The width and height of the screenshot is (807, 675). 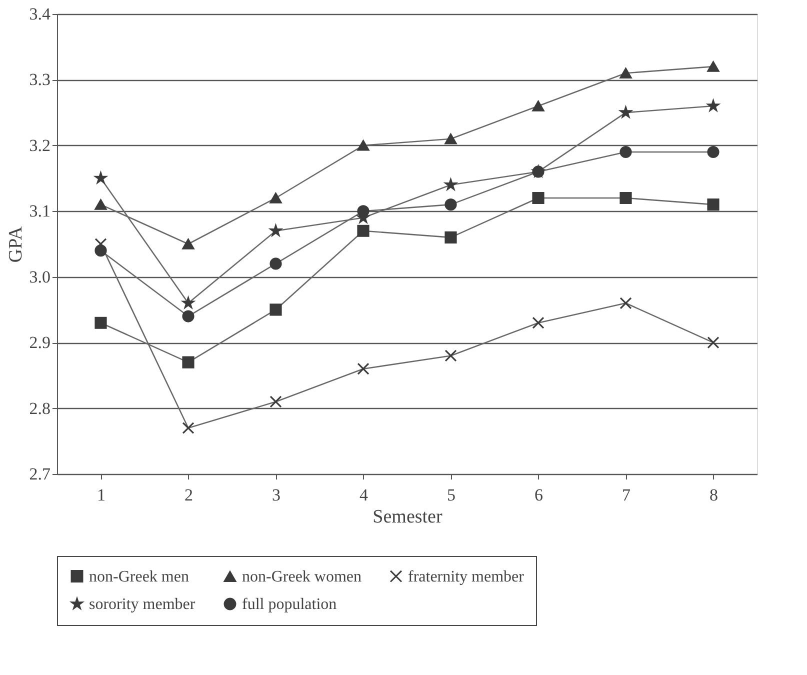 I want to click on x-tick-label: 1, so click(x=101, y=495).